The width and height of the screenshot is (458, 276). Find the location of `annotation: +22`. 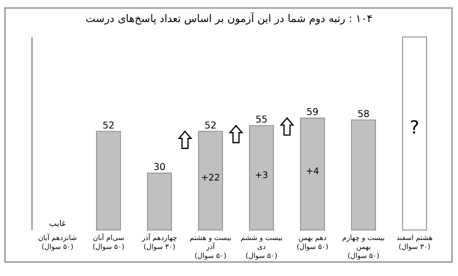

annotation: +22 is located at coordinates (210, 179).